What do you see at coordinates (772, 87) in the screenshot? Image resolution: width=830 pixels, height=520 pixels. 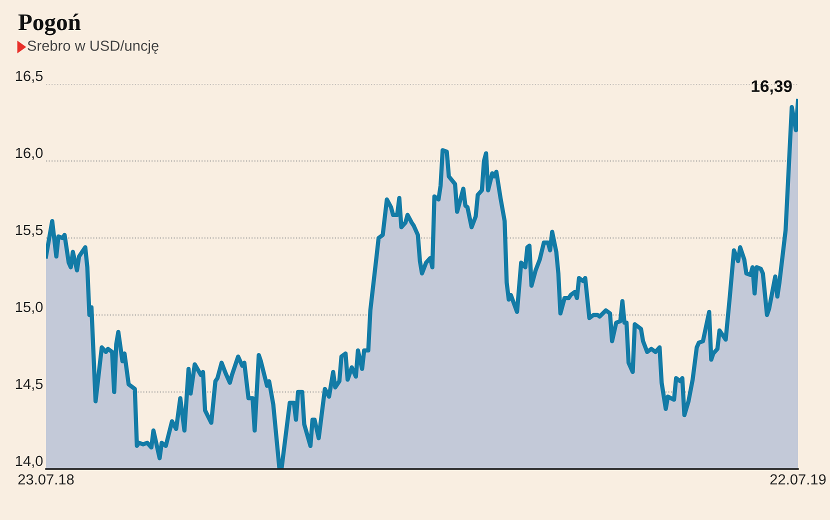 I see `annotation: 16,39` at bounding box center [772, 87].